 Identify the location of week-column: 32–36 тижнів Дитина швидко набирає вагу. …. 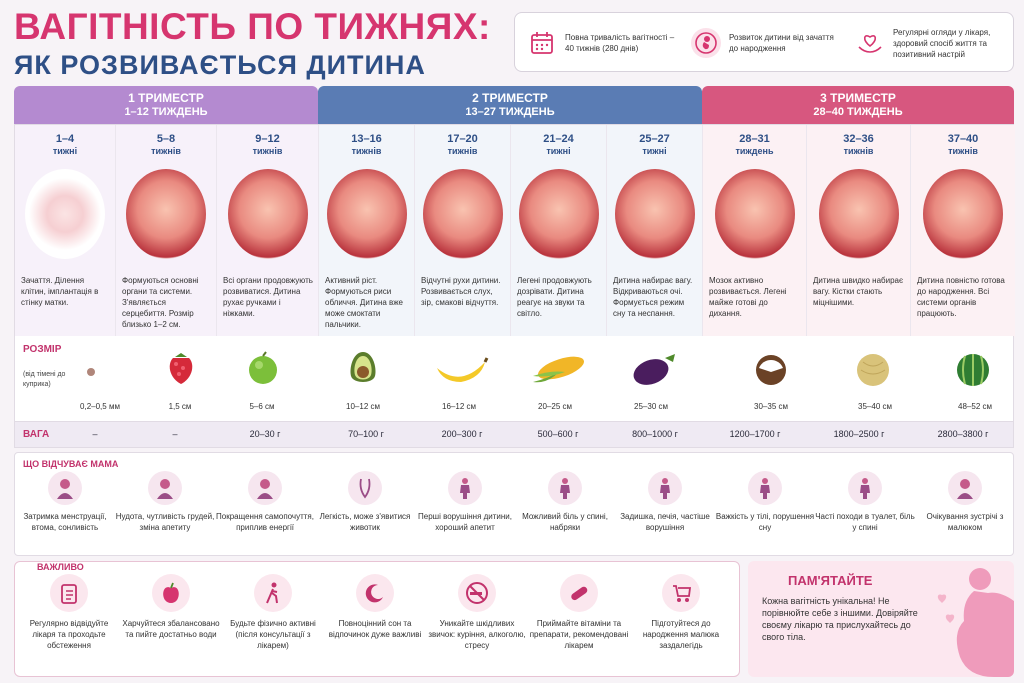
(859, 231).